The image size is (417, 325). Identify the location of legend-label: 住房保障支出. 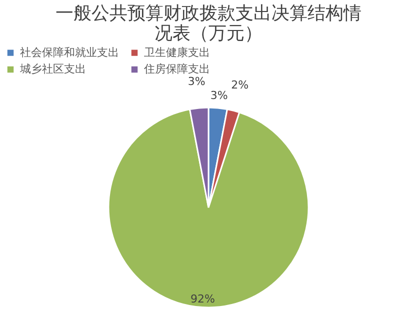
(177, 69).